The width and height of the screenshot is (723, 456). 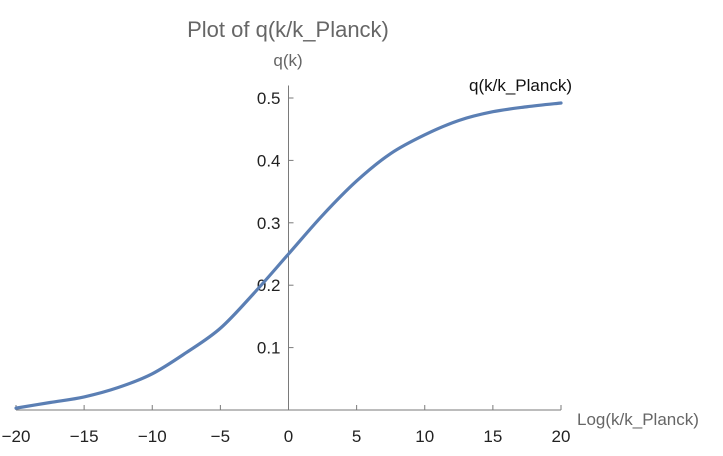 I want to click on x-axis-label: Log(k/k_Planck), so click(x=638, y=419).